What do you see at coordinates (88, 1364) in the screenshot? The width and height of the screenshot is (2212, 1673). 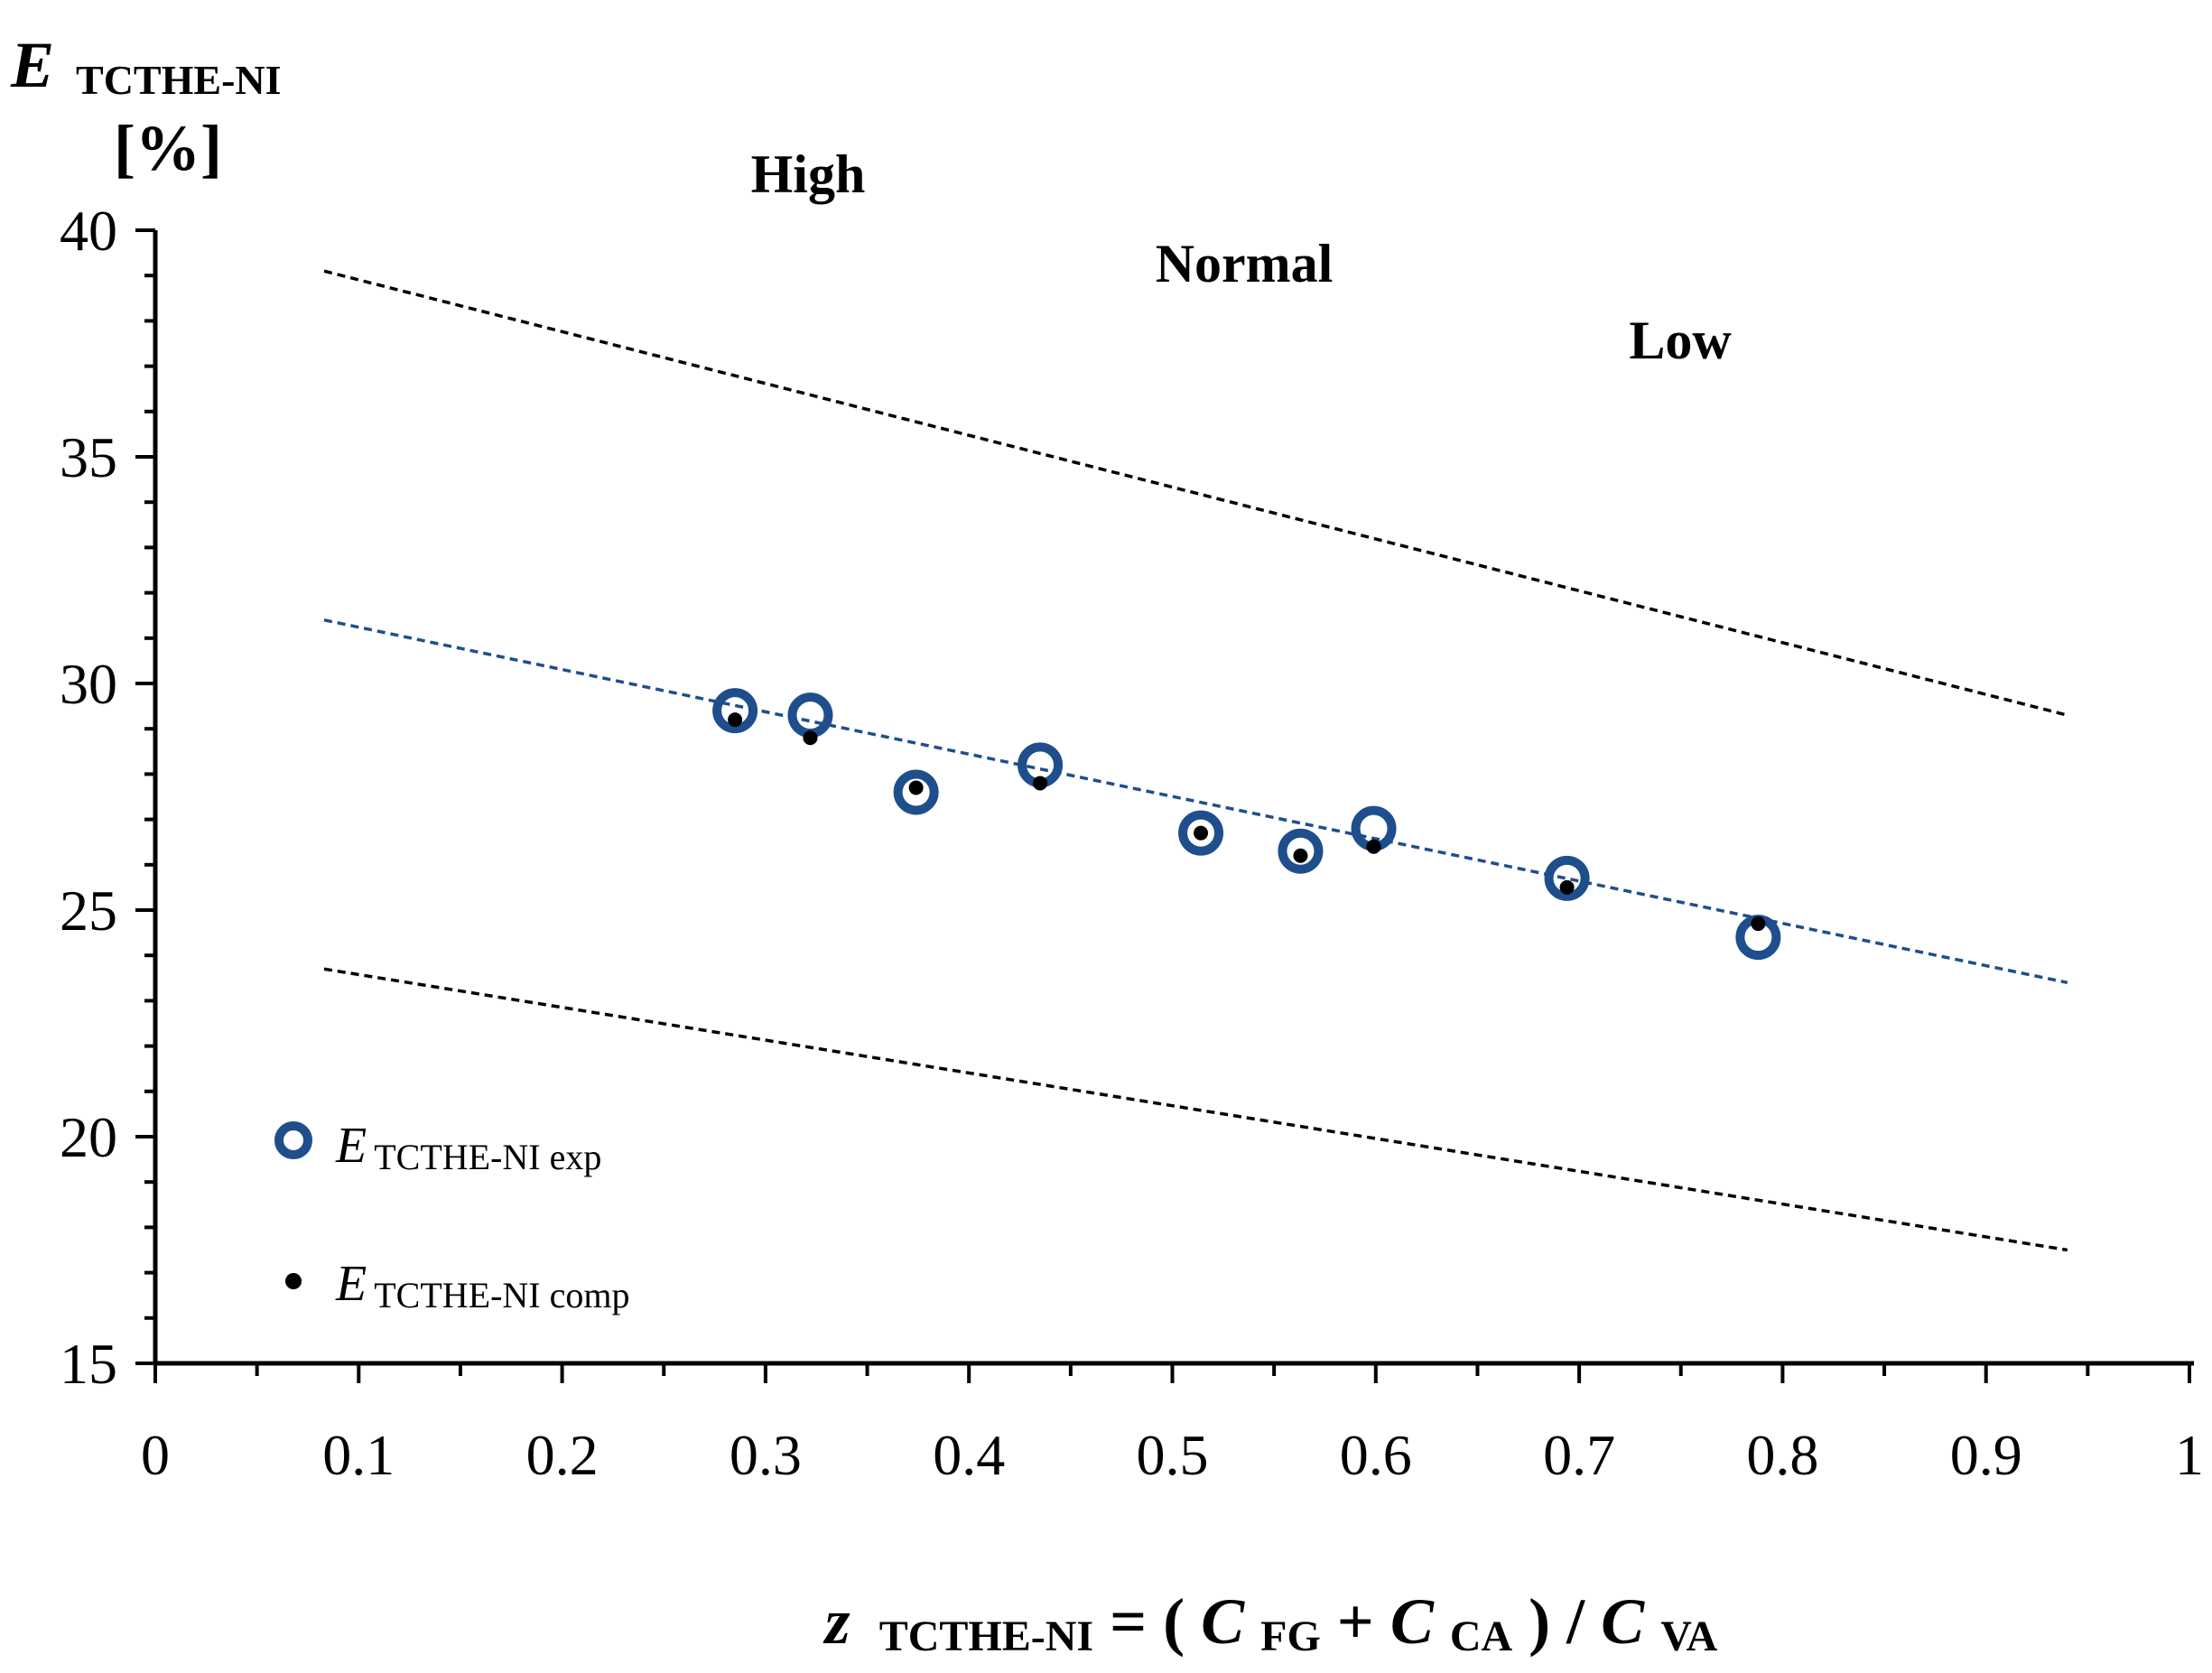 I see `y-tick-label: 15` at bounding box center [88, 1364].